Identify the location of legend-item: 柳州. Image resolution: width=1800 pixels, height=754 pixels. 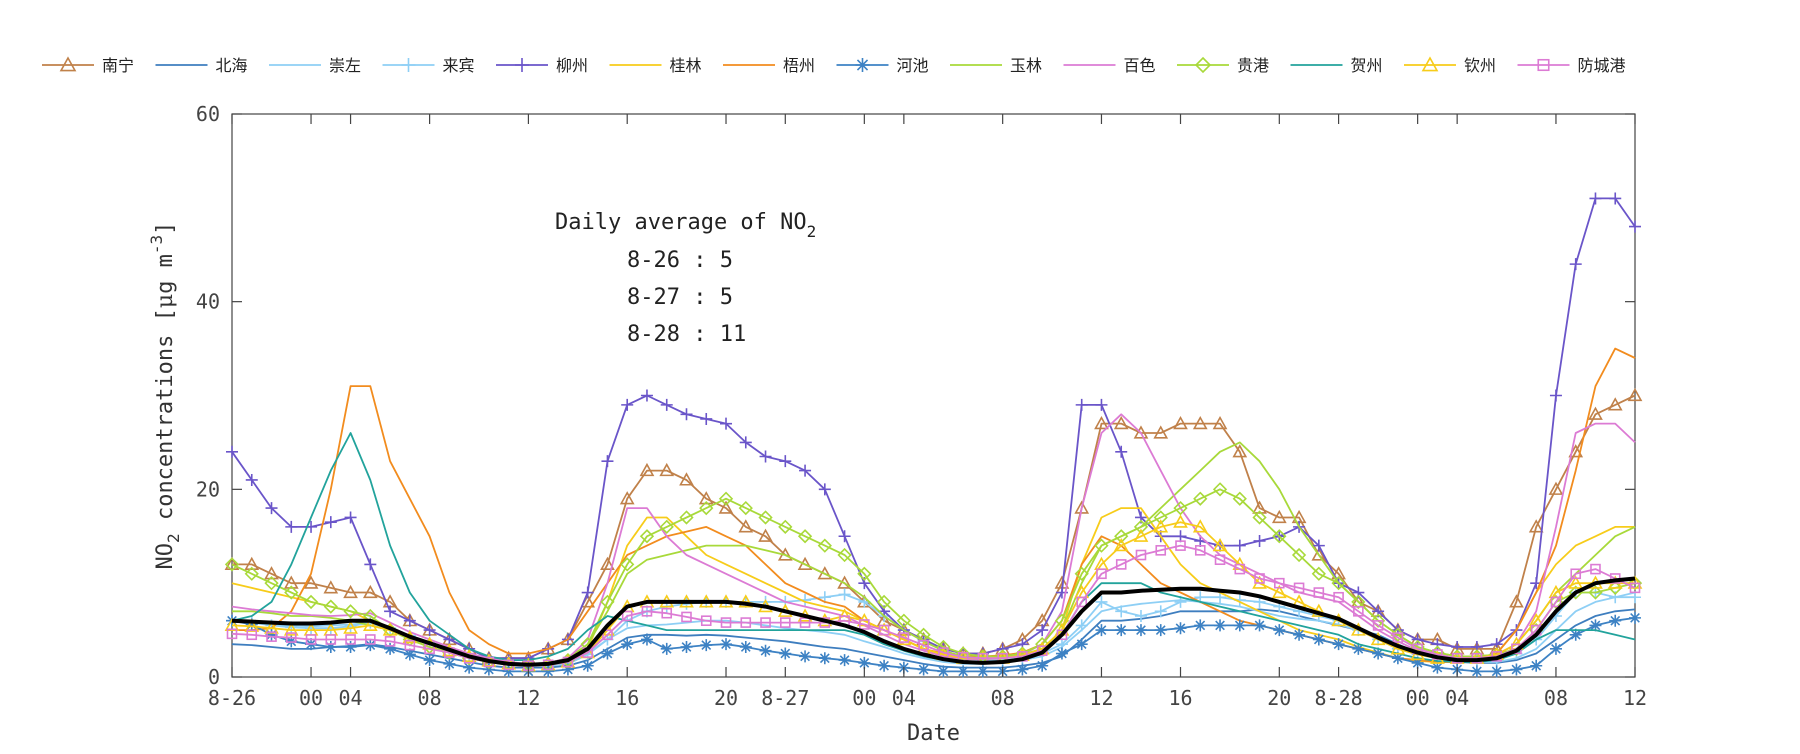
(542, 65).